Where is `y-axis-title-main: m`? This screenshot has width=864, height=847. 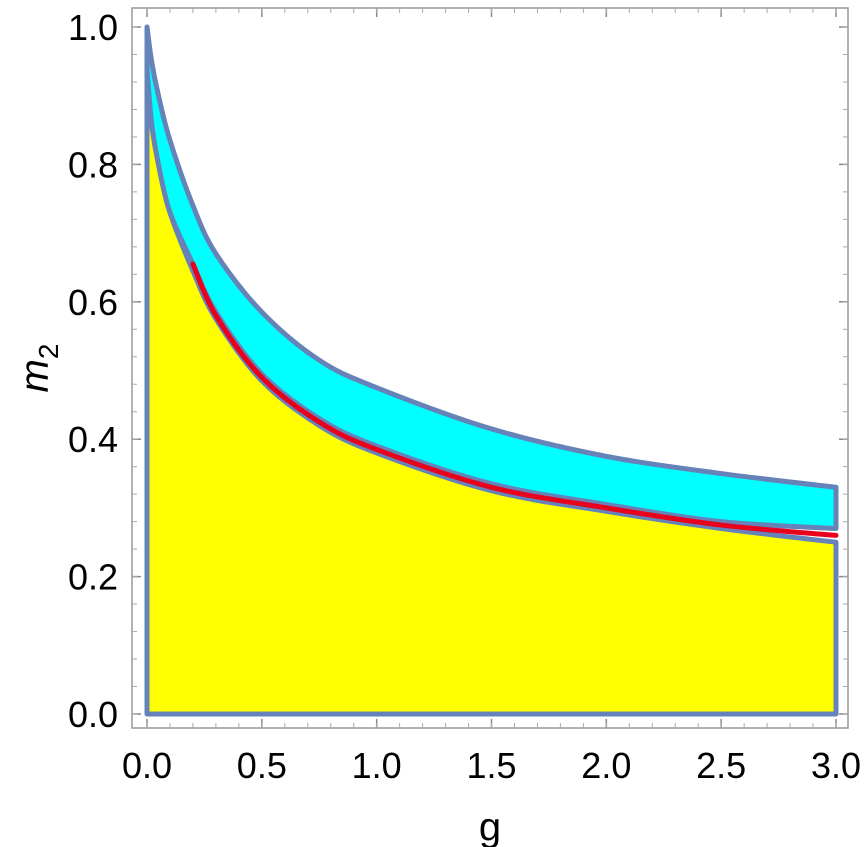 y-axis-title-main: m is located at coordinates (35, 375).